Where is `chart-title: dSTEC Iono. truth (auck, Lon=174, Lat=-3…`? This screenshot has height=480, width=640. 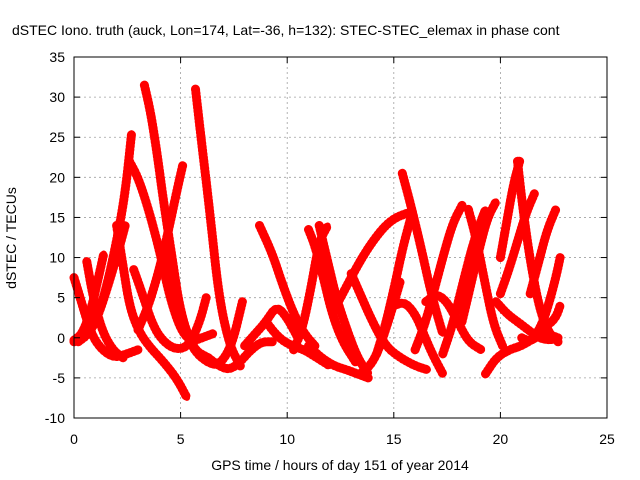 chart-title: dSTEC Iono. truth (auck, Lon=174, Lat=-3… is located at coordinates (286, 30).